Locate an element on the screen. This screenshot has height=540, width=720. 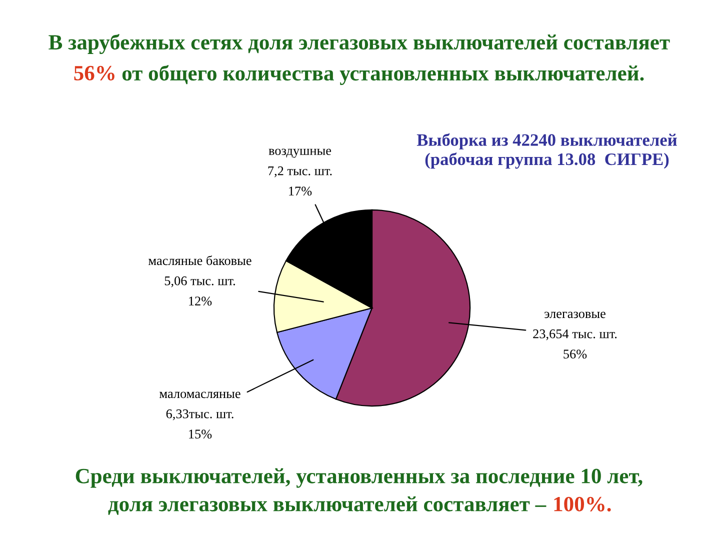
data-label: 5,06 тыс. шт. 12% is located at coordinates (199, 291).